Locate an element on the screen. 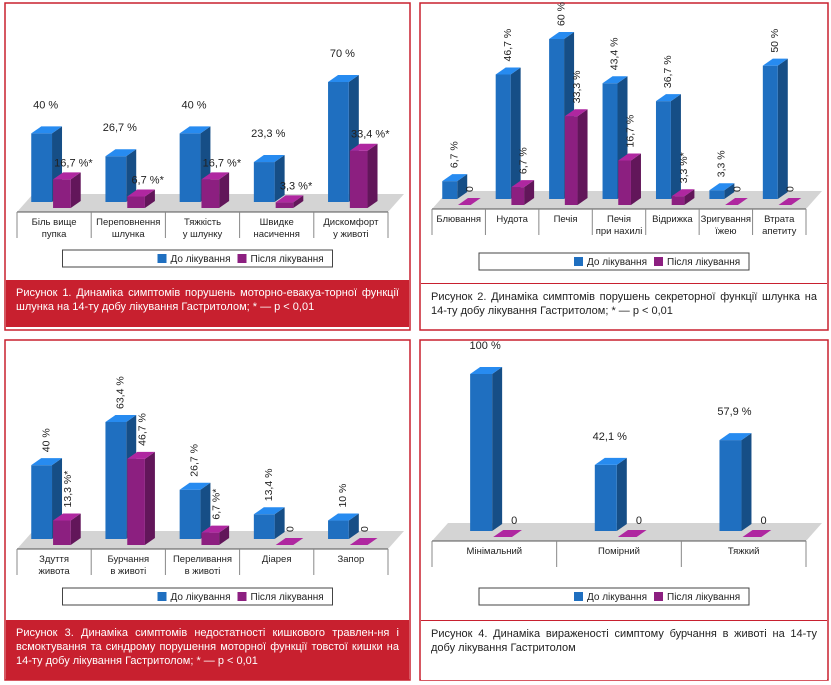 This screenshot has height=685, width=831. value-label: 63,4 % is located at coordinates (121, 392).